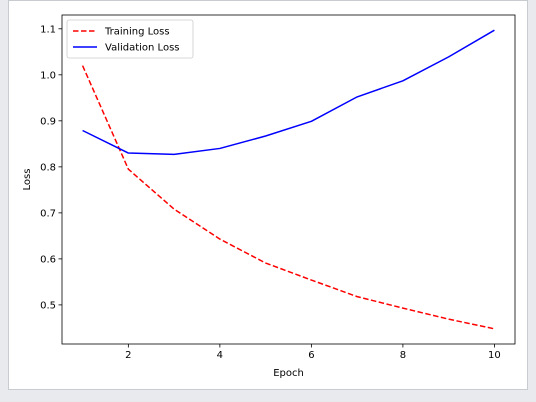 This screenshot has height=402, width=536. I want to click on x-tick-label: 2, so click(128, 355).